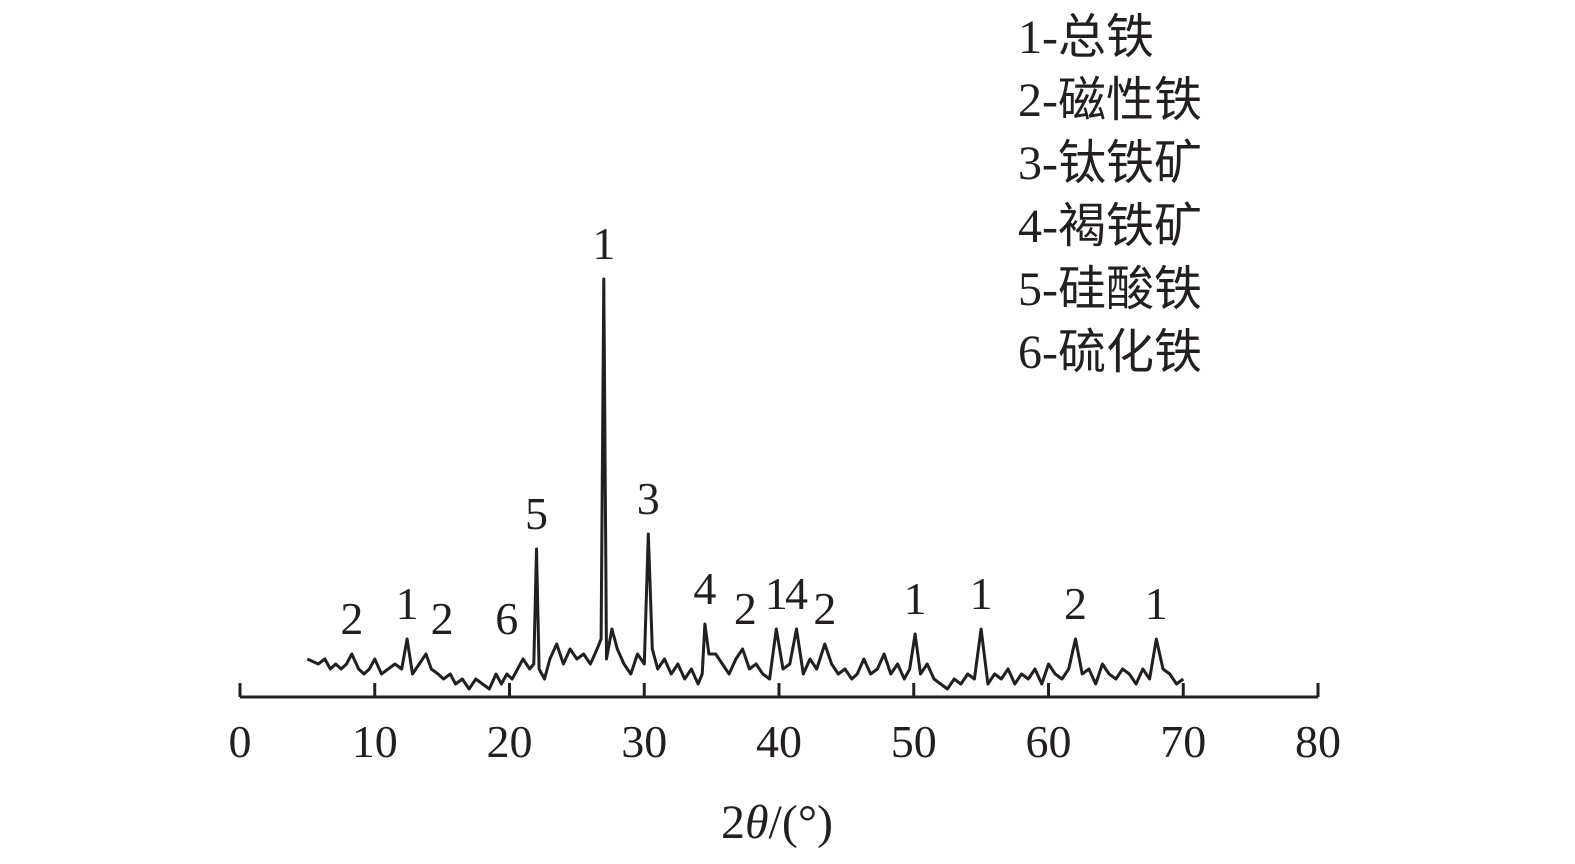  What do you see at coordinates (1110, 289) in the screenshot?
I see `legend-item: 5-硅酸铁` at bounding box center [1110, 289].